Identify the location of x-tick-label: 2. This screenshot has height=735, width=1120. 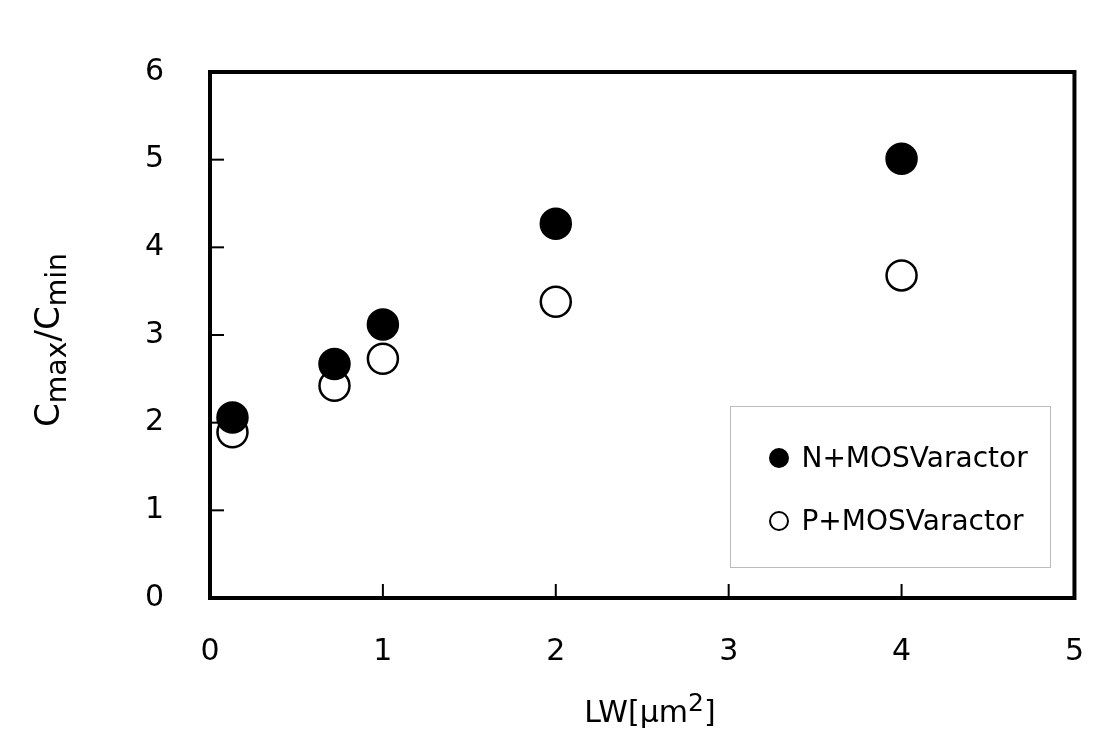
(556, 649).